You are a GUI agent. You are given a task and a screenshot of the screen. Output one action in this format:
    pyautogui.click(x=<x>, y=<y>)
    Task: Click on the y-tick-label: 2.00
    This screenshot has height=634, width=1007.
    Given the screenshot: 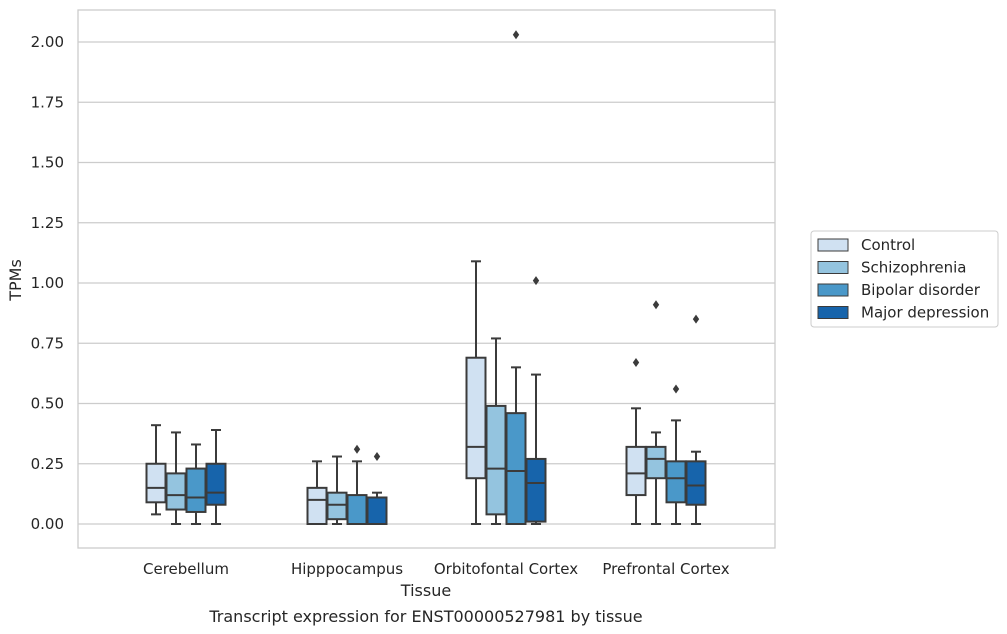 What is the action you would take?
    pyautogui.click(x=47, y=42)
    